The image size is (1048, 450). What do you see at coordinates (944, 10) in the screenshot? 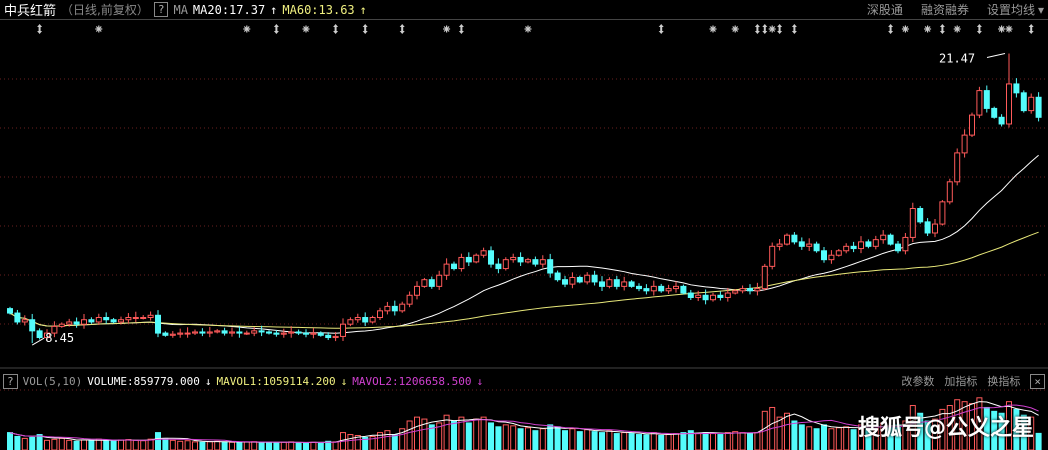
I see `margin-trading-button: 融资融券` at bounding box center [944, 10].